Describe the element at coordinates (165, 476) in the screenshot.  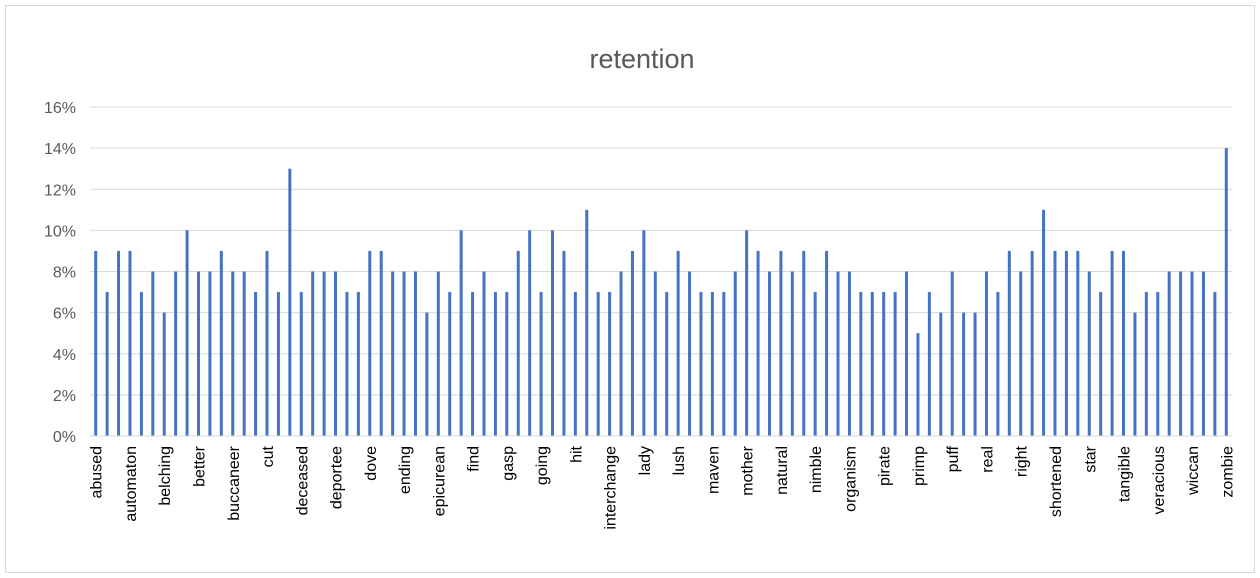
I see `x-tick-label: belching` at that location.